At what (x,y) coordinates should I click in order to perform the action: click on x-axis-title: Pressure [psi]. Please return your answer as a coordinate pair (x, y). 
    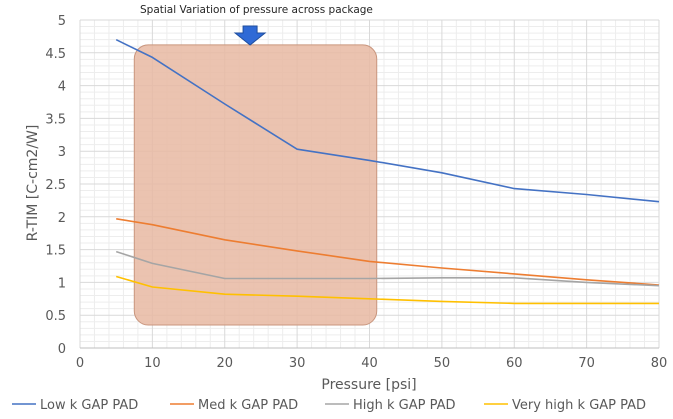
    Looking at the image, I should click on (368, 385).